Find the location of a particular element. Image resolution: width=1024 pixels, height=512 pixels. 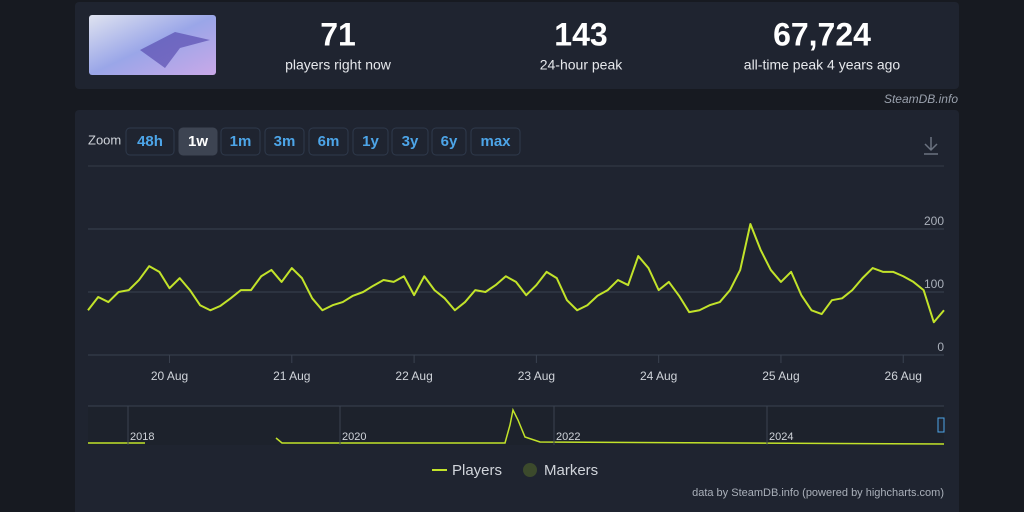

y-tick-label: 200 is located at coordinates (934, 221).